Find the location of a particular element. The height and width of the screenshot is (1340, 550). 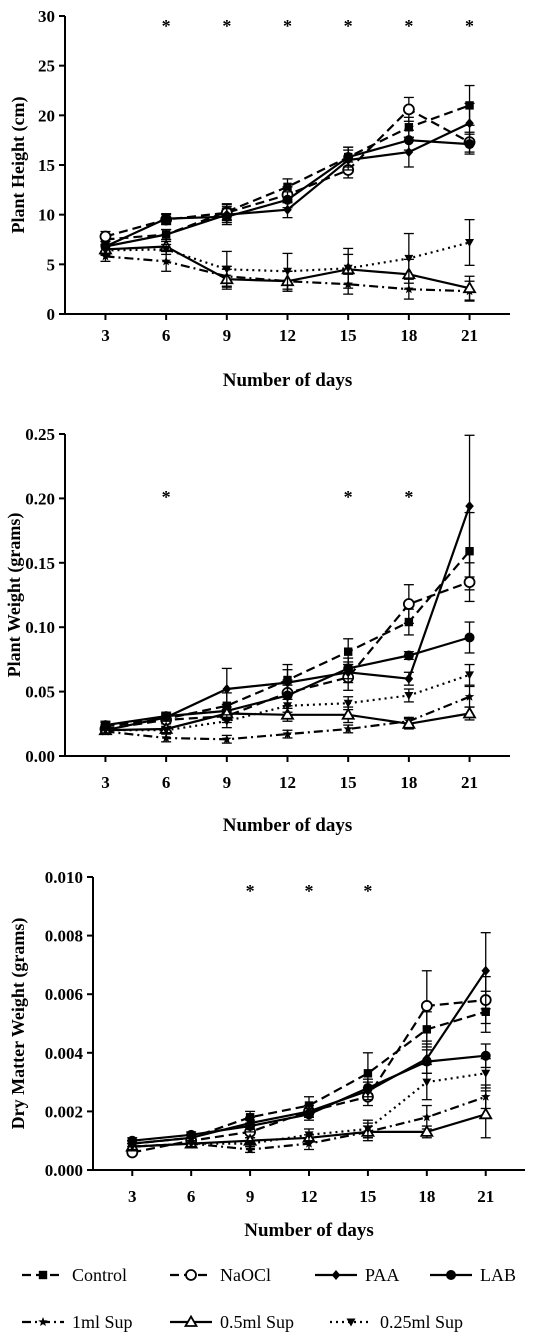

y-tick-label: 10 is located at coordinates (46, 215).